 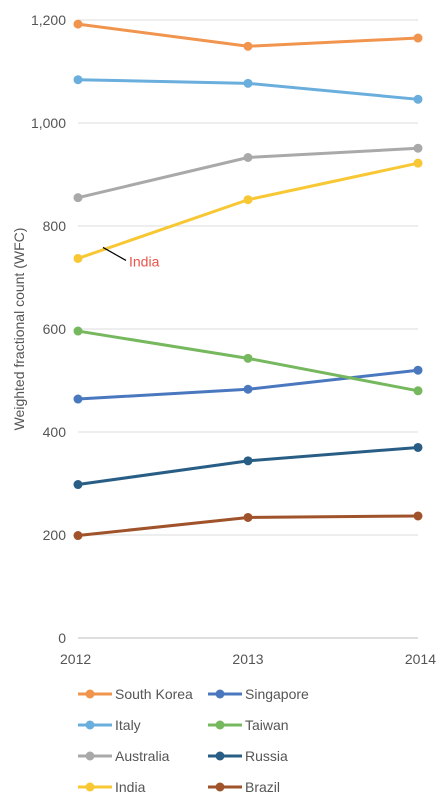 I want to click on x-tick-label: 2012, so click(x=75, y=659).